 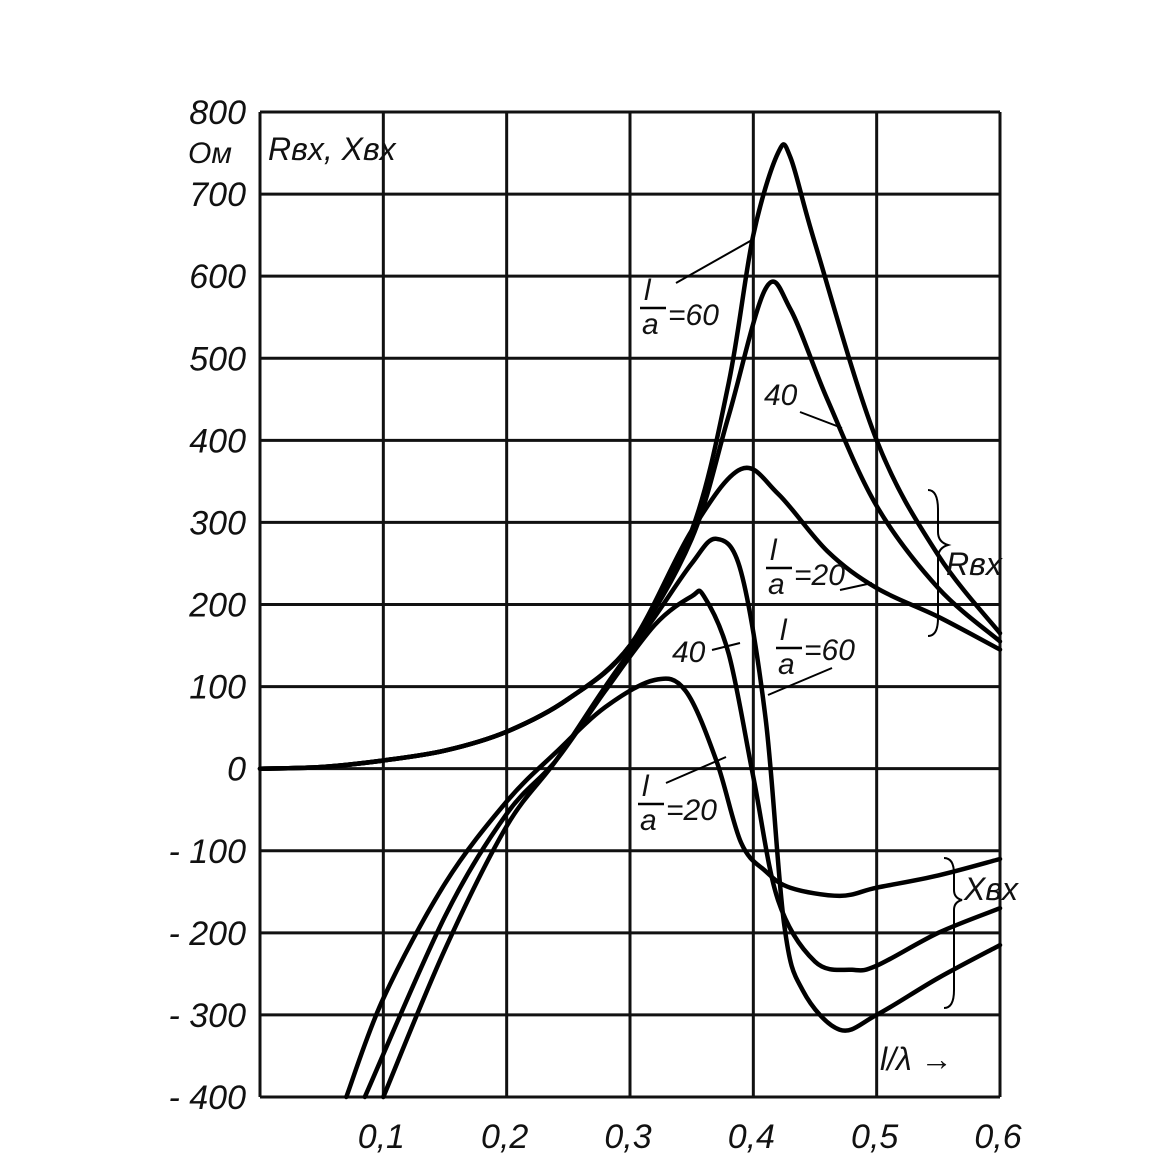 What do you see at coordinates (690, 1137) in the screenshot?
I see `x-tick-labels: 0,1 0,2 0,3 0,4 0,5 0,6` at bounding box center [690, 1137].